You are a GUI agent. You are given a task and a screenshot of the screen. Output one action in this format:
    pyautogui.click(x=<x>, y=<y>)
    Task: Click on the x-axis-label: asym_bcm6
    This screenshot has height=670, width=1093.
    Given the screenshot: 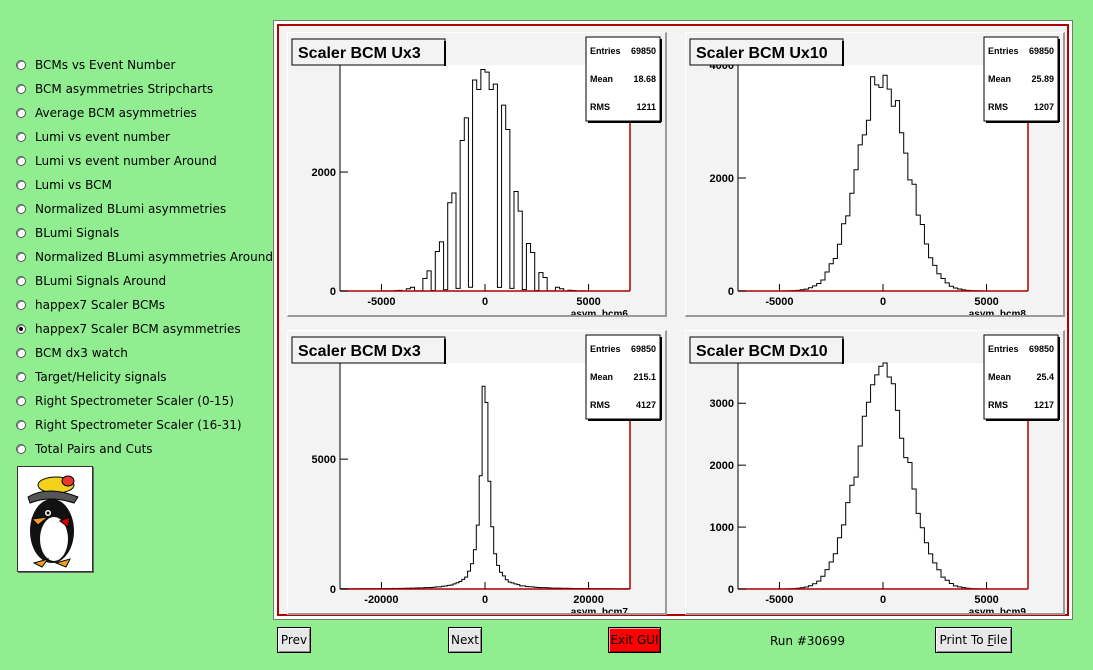 What is the action you would take?
    pyautogui.click(x=600, y=312)
    